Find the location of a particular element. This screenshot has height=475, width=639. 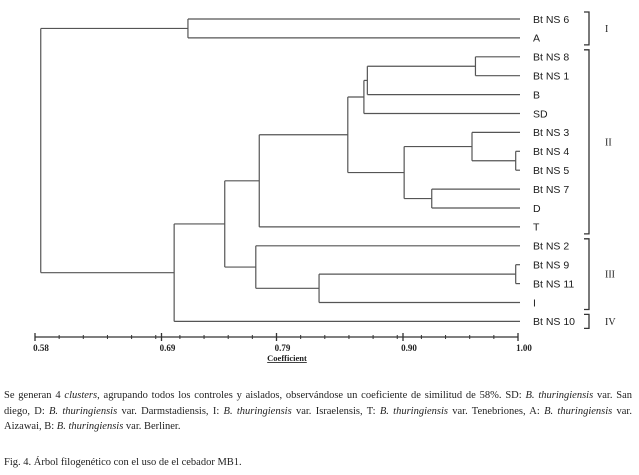

leaf-label-sd: SD is located at coordinates (540, 114).